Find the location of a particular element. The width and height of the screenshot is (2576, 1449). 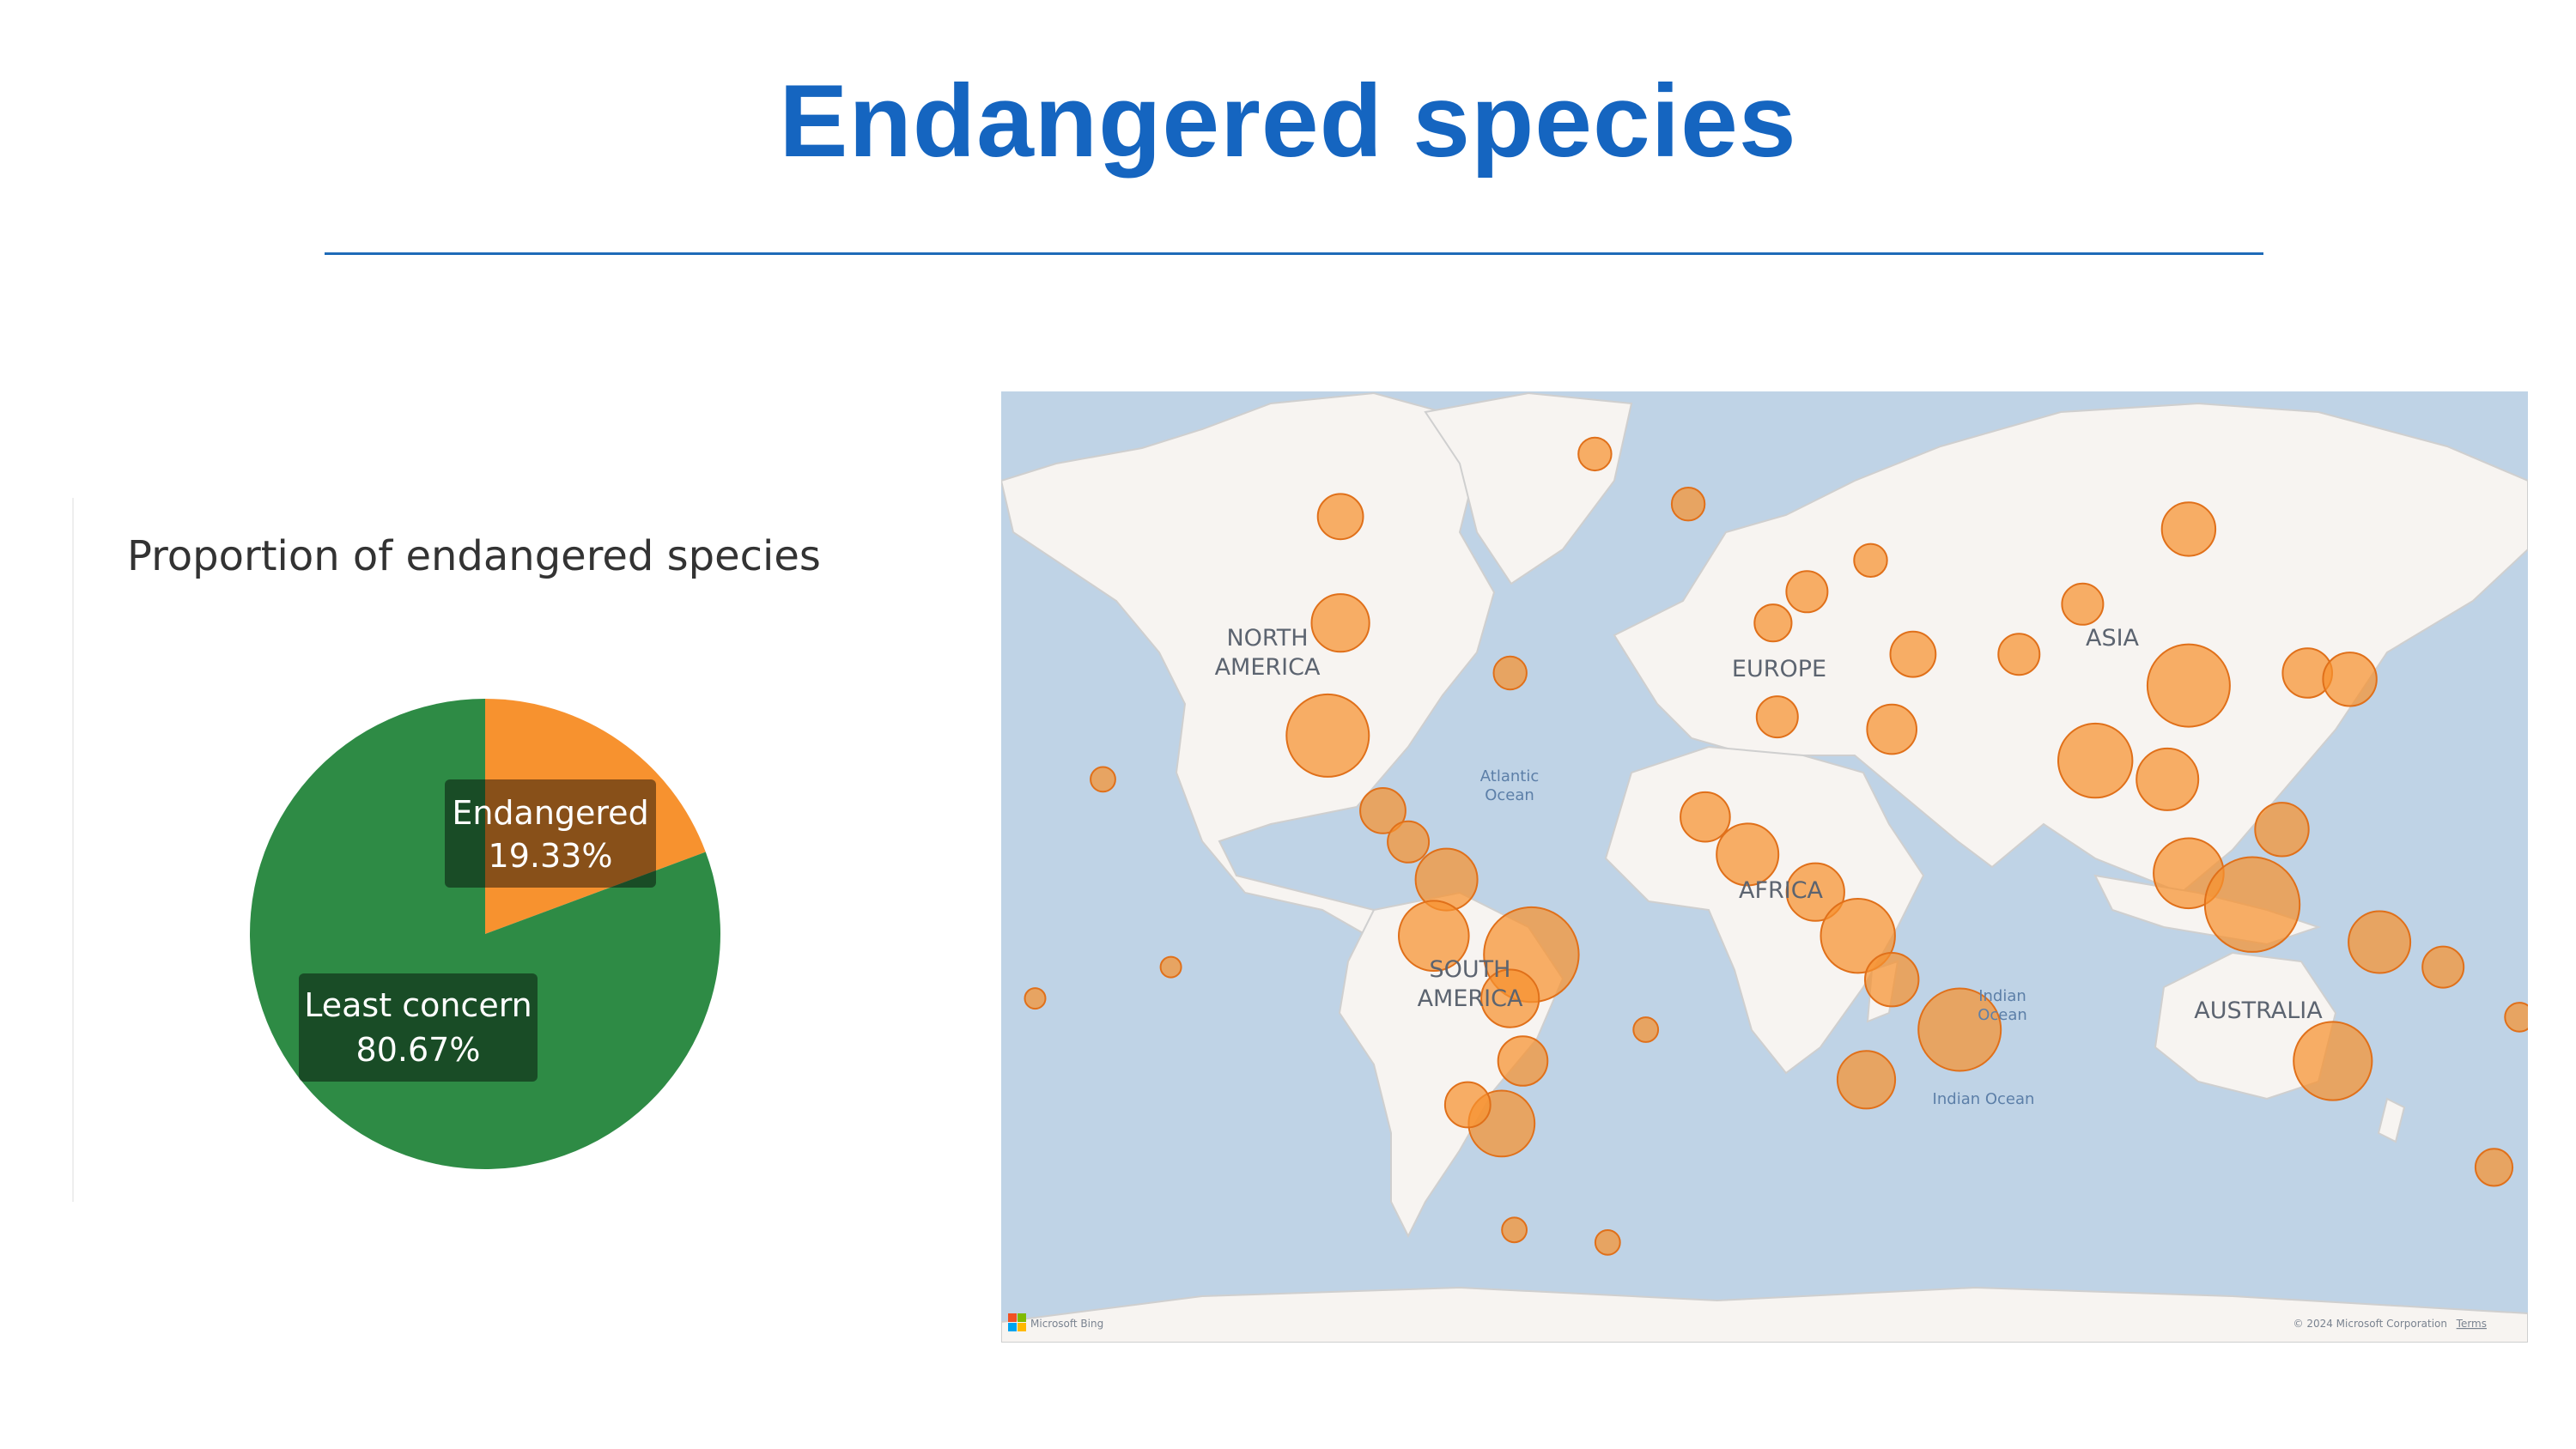

title-divider is located at coordinates (1294, 254).